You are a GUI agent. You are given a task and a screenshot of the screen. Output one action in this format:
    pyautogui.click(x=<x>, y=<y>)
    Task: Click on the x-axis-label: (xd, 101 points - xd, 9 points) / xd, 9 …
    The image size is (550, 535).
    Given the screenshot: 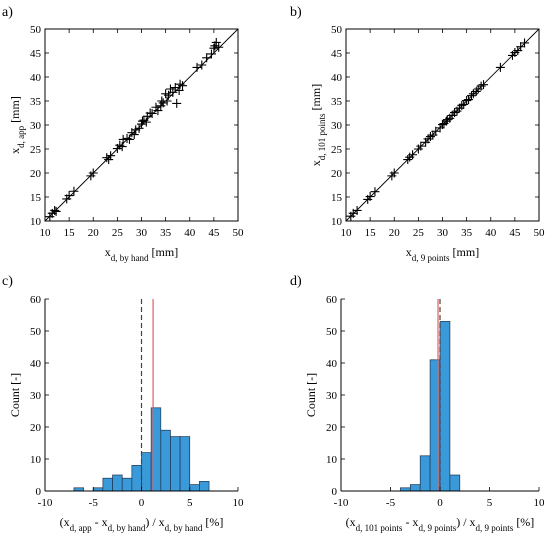 What is the action you would take?
    pyautogui.click(x=440, y=524)
    